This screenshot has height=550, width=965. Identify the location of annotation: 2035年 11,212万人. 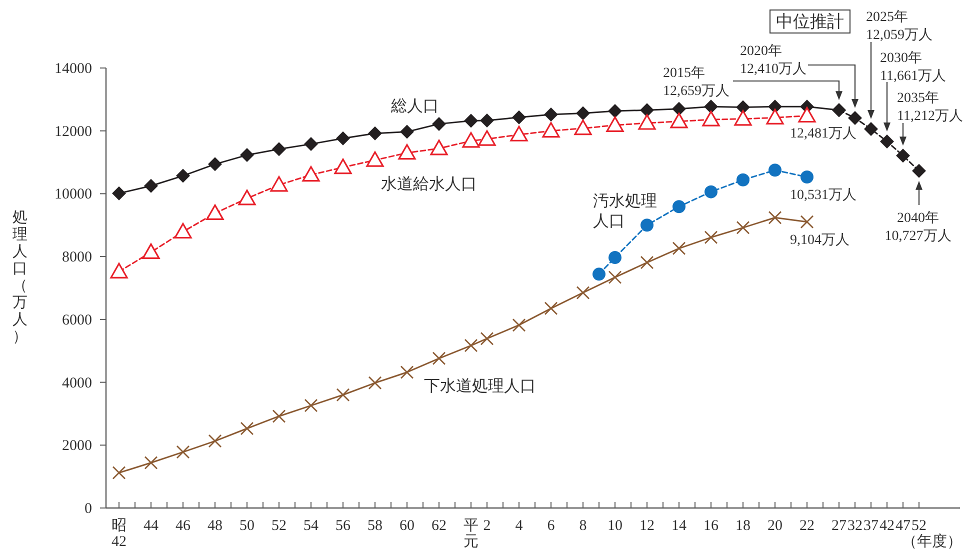
(930, 107).